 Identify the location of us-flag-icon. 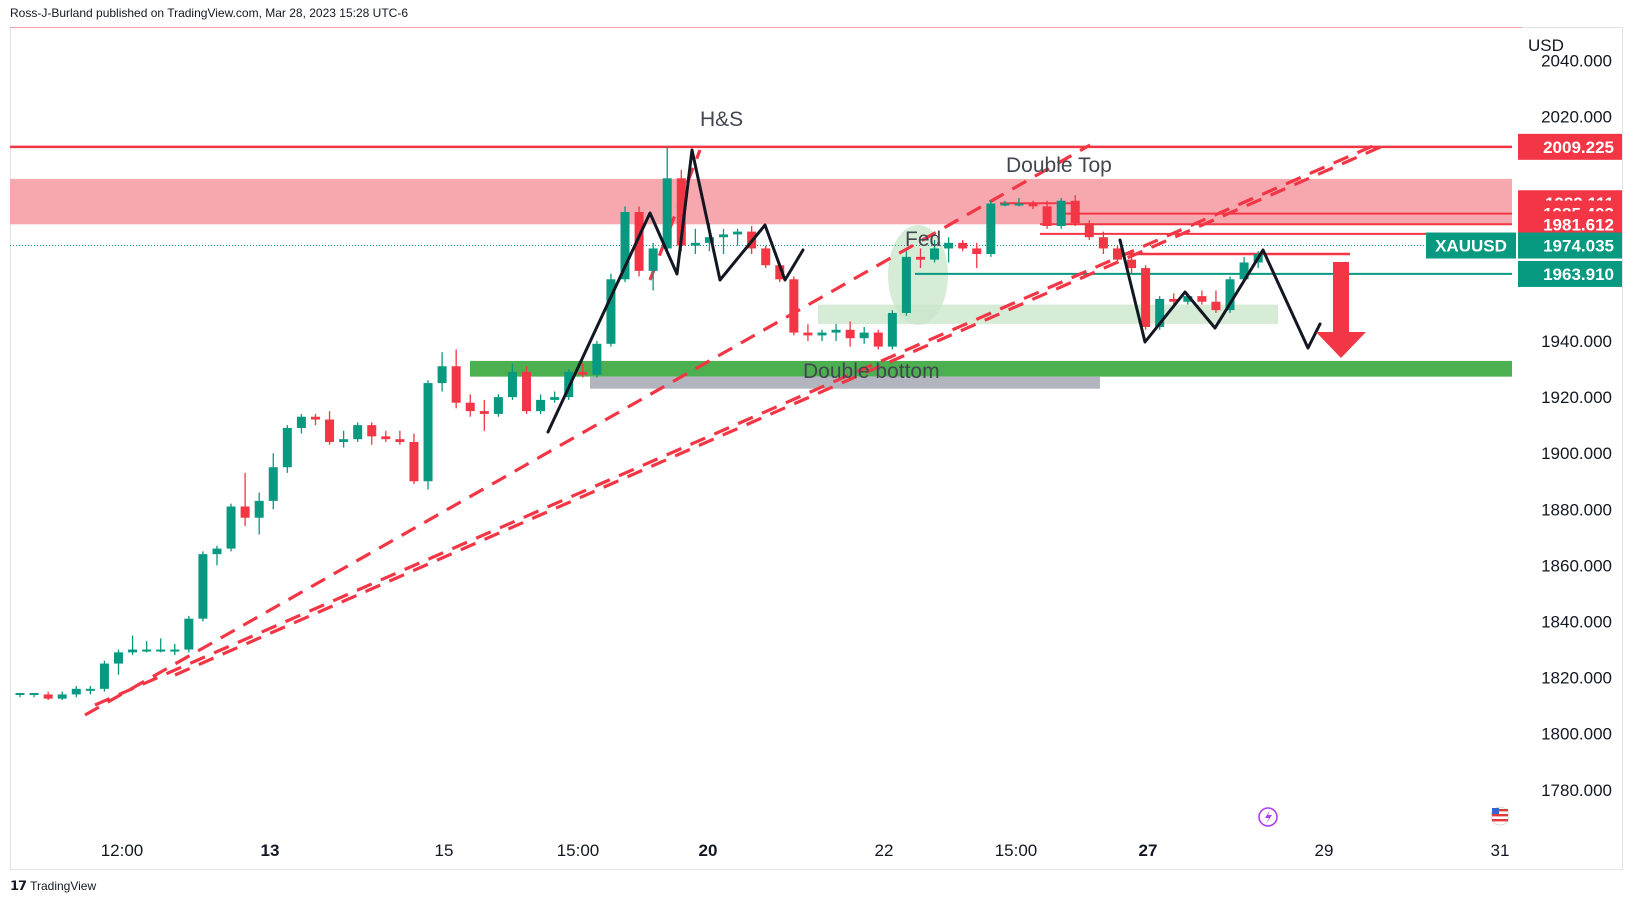
(1500, 816).